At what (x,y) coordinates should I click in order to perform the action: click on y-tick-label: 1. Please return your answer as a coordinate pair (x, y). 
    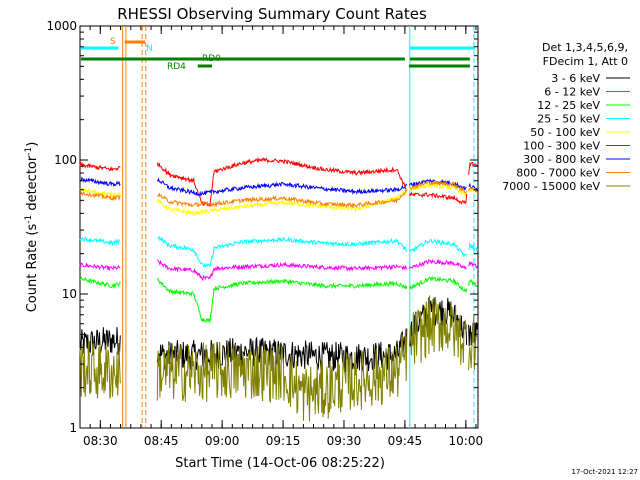
    Looking at the image, I should click on (73, 428).